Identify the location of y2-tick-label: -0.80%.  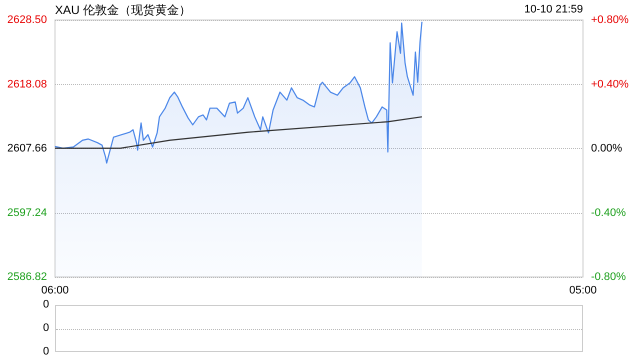
(608, 277).